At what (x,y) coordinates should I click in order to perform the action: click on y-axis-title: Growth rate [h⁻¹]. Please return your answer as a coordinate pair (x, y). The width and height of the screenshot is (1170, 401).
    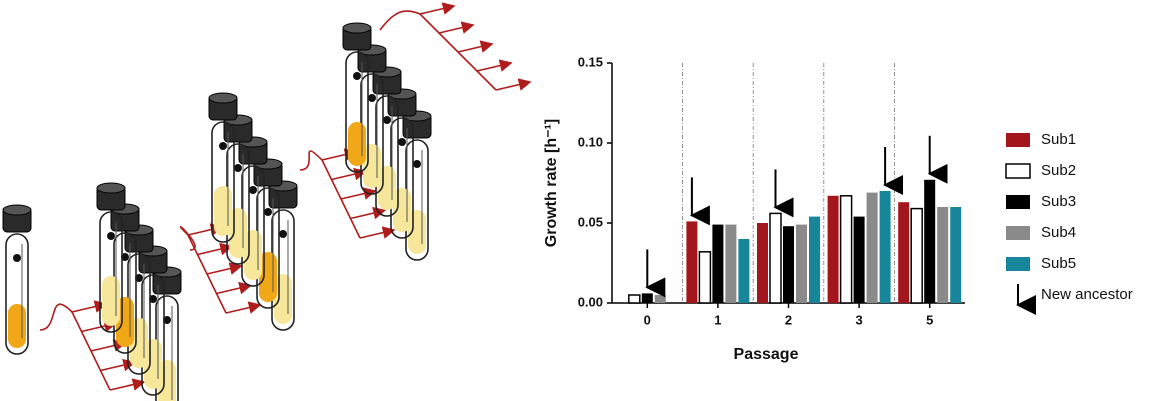
    Looking at the image, I should click on (551, 183).